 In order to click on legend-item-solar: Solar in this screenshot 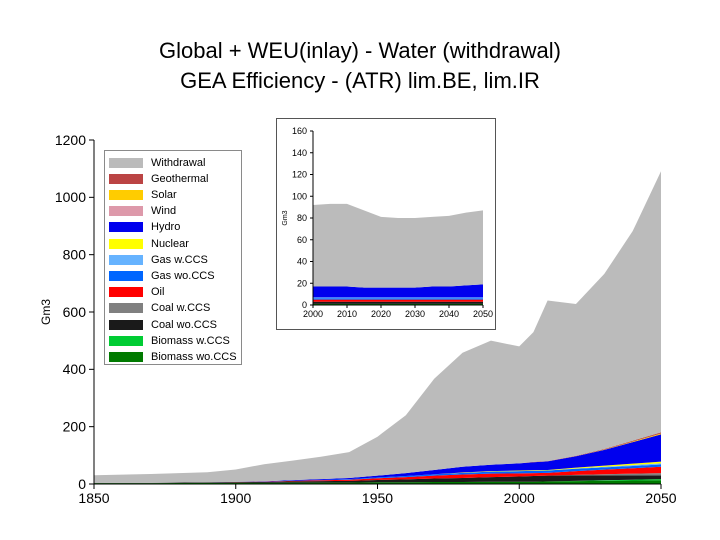, I will do `click(143, 194)`.